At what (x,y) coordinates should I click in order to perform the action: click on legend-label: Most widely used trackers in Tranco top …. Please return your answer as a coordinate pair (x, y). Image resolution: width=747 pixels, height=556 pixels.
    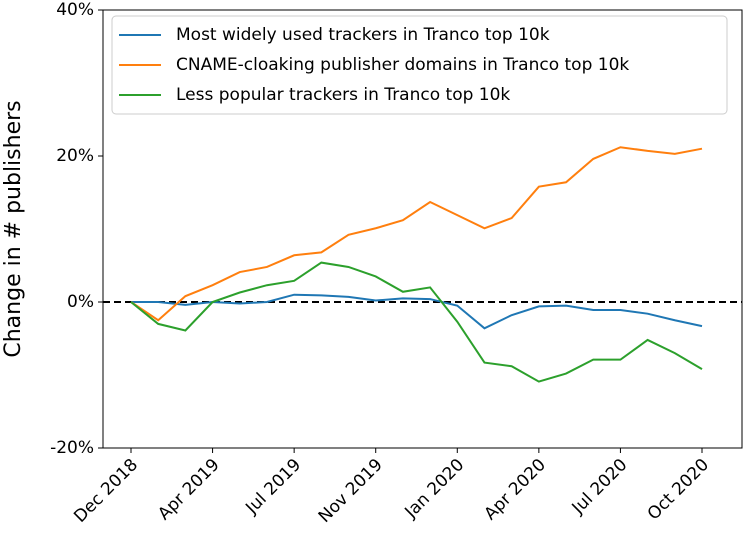
    Looking at the image, I should click on (363, 35).